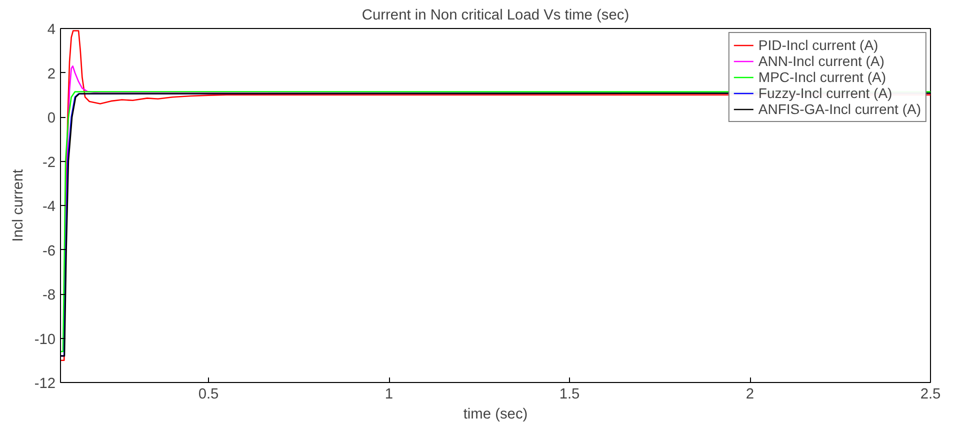 The height and width of the screenshot is (430, 958). I want to click on y-axis-title: Incl current, so click(18, 205).